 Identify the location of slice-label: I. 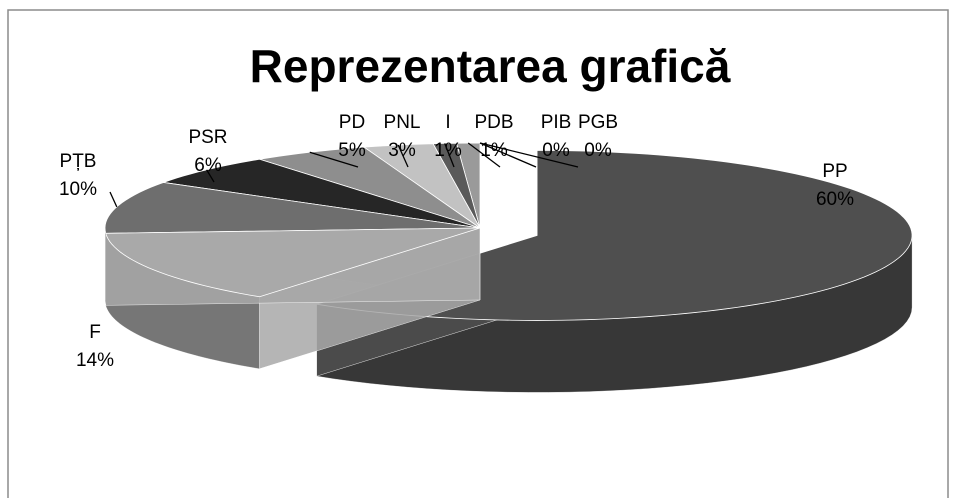
(447, 122).